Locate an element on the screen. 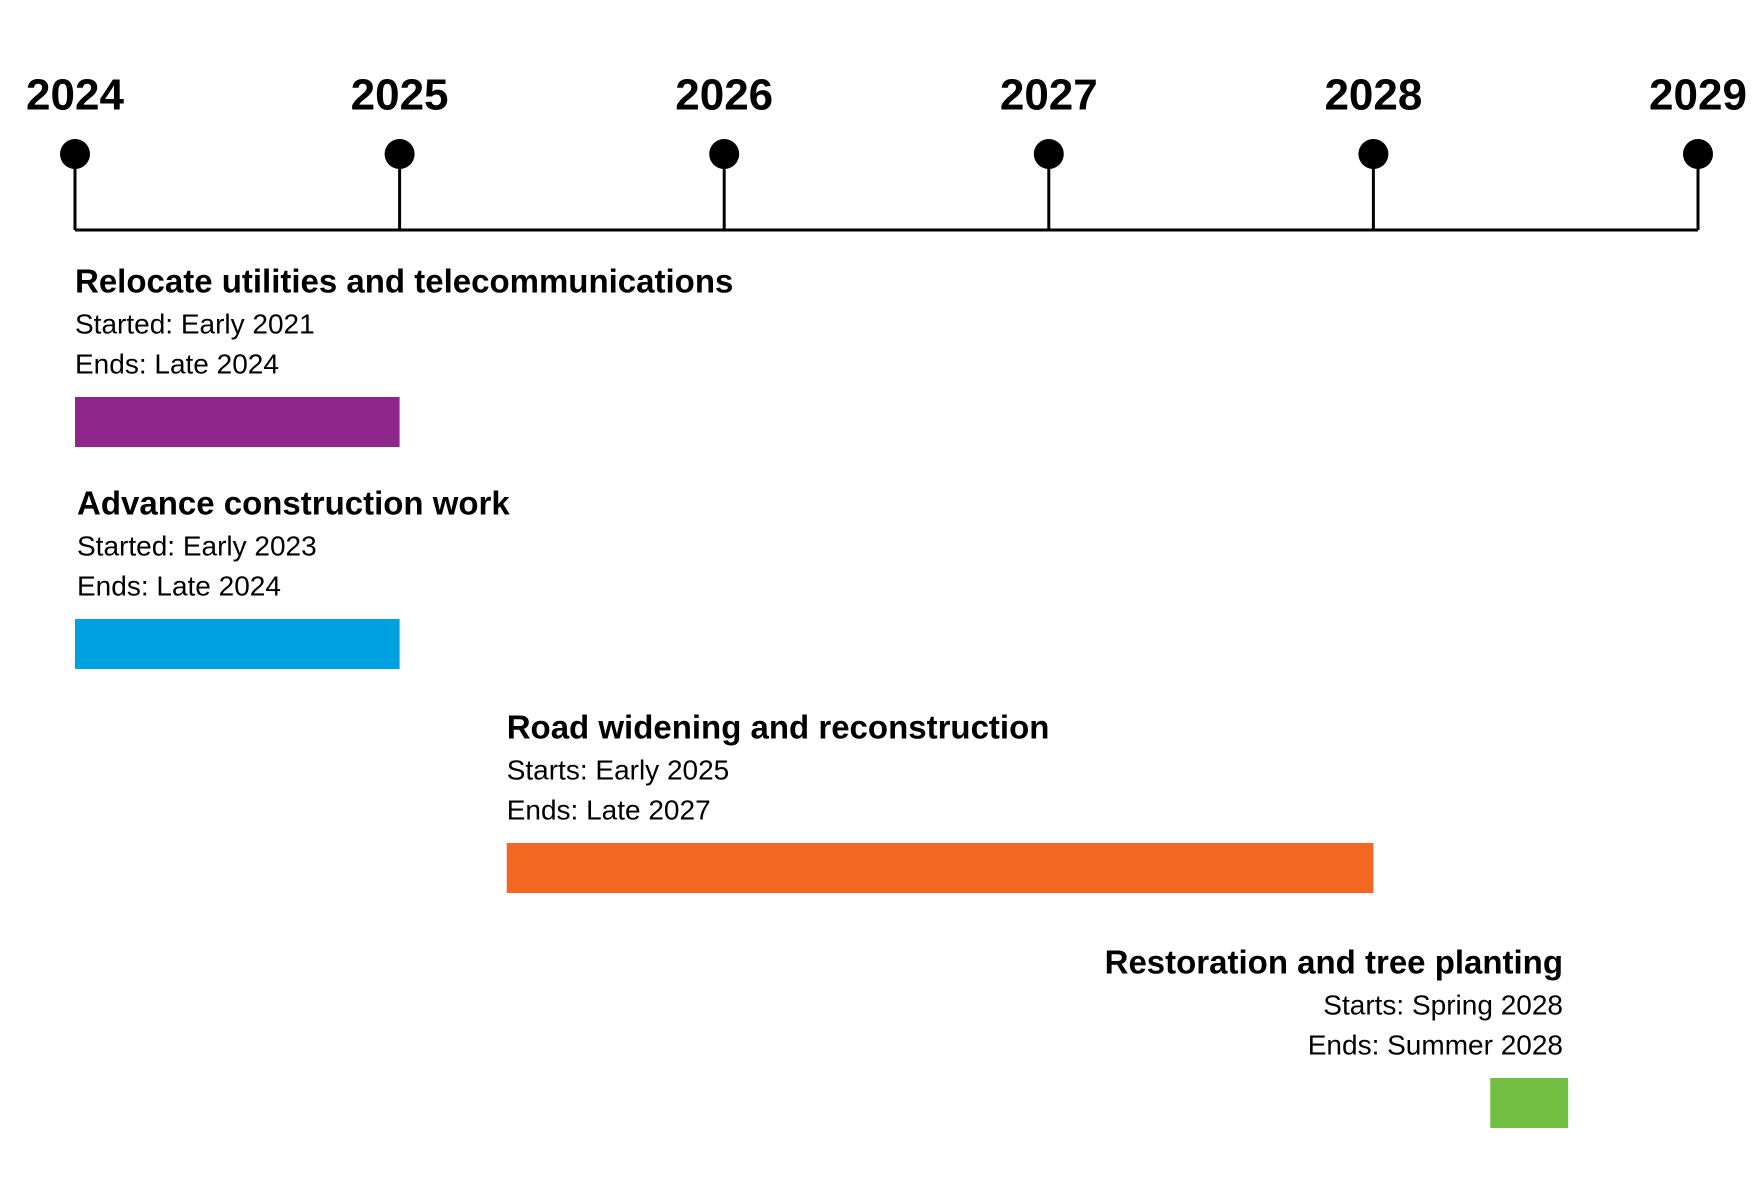 This screenshot has height=1200, width=1755. year-label: 2027 is located at coordinates (1049, 95).